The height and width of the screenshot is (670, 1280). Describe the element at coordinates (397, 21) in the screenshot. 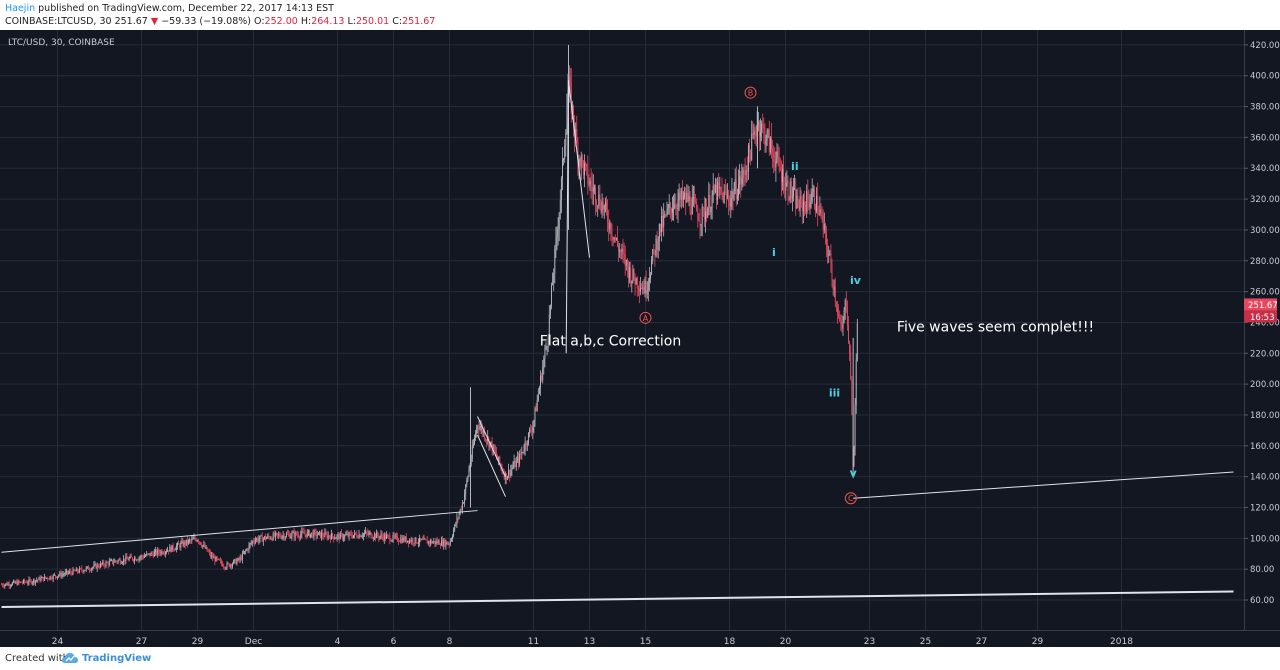

I see `close-label: C:` at that location.